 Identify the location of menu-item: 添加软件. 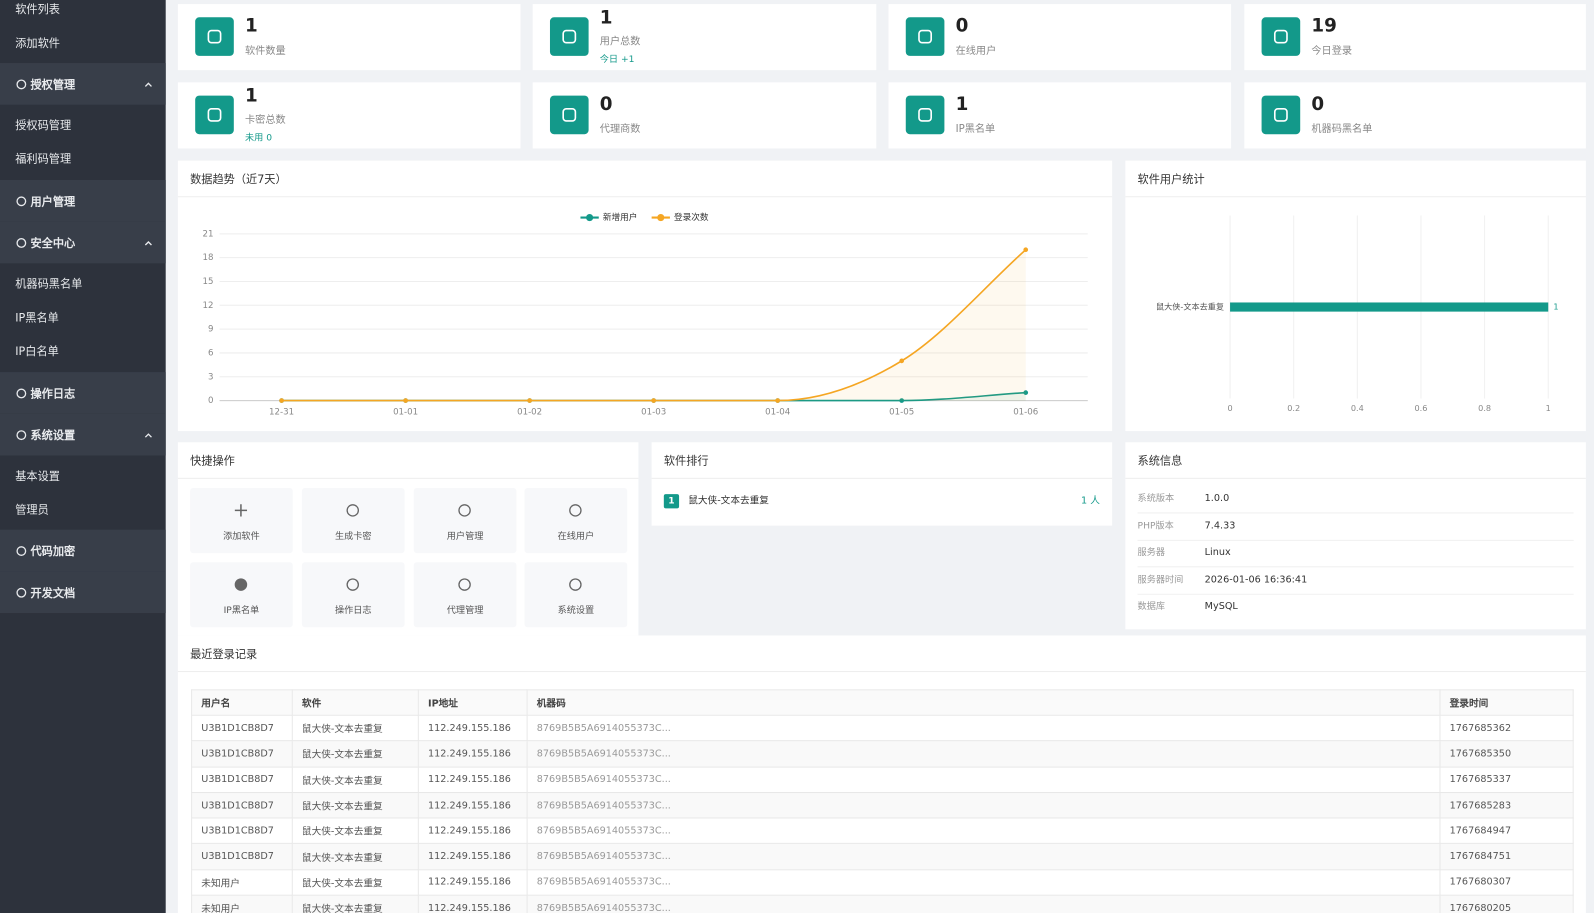
(83, 42).